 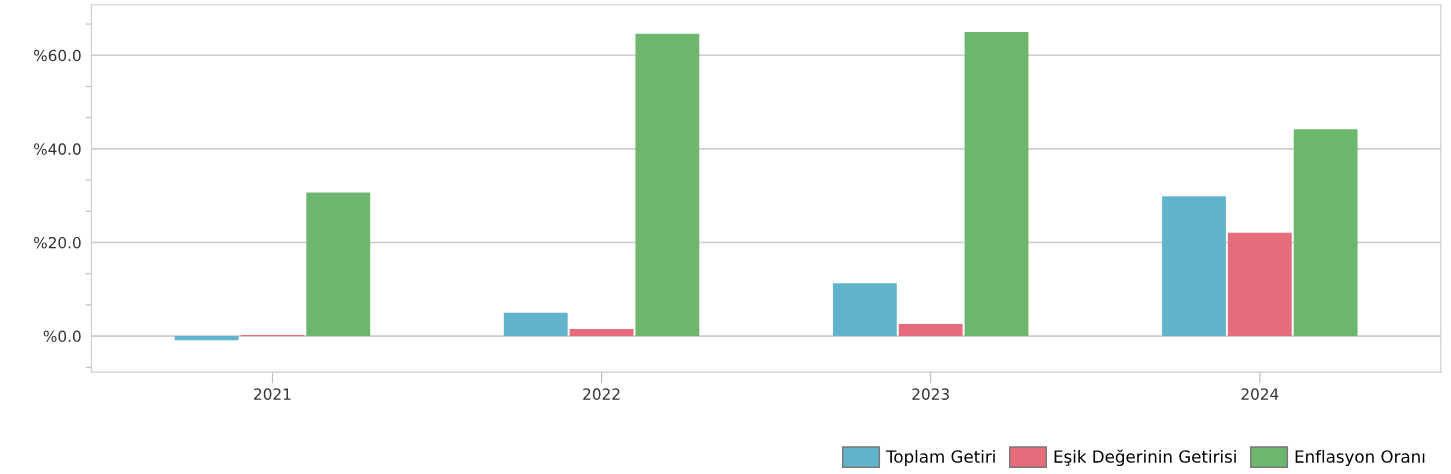 What do you see at coordinates (57, 242) in the screenshot?
I see `y-tick-label: %20.0` at bounding box center [57, 242].